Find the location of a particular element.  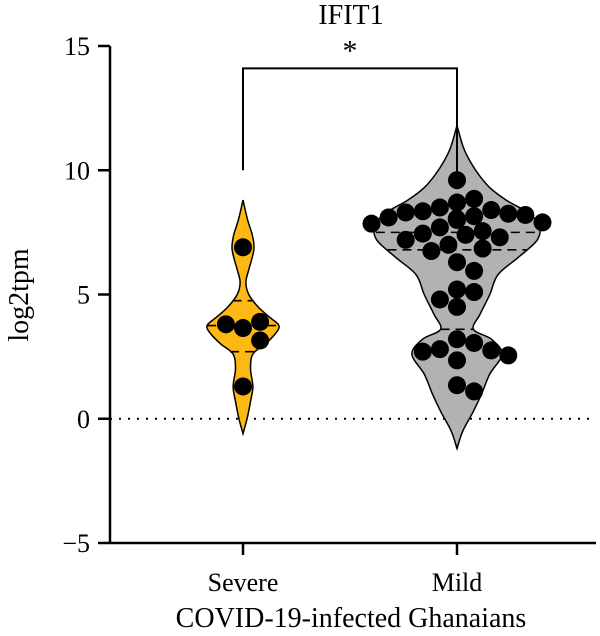

x-axis-label: COVID-19-infected Ghanaians is located at coordinates (351, 618).